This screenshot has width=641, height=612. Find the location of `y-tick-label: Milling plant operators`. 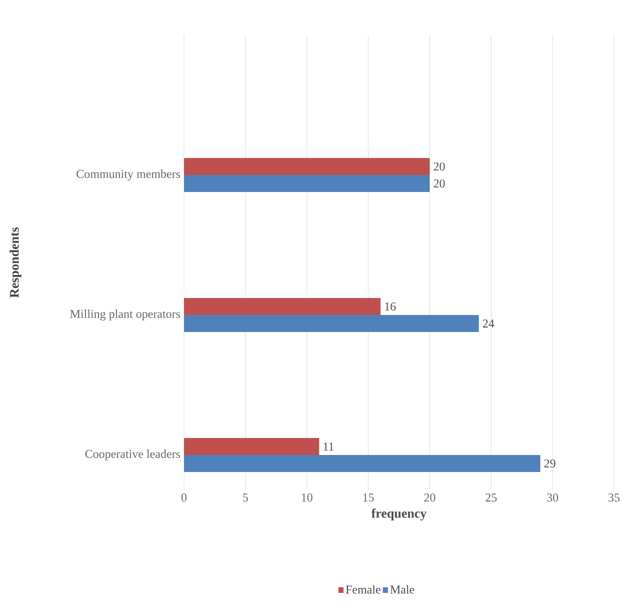

y-tick-label: Milling plant operators is located at coordinates (125, 315).